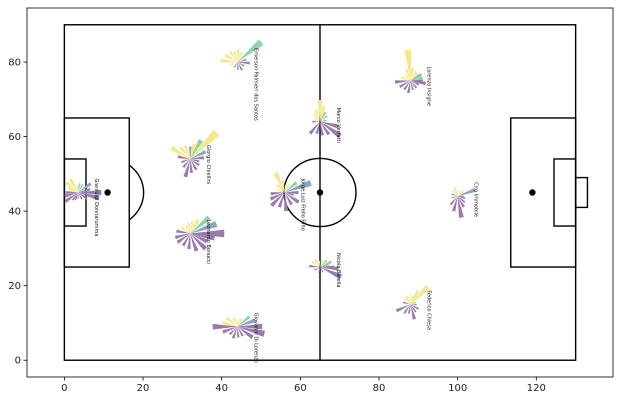  Describe the element at coordinates (379, 388) in the screenshot. I see `x-tick-label: 80` at that location.